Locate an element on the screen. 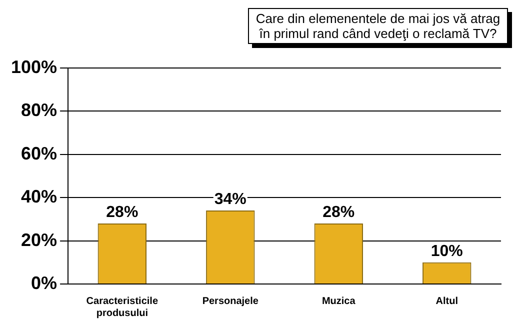 This screenshot has height=334, width=525. y-tick-label: 80% is located at coordinates (39, 110).